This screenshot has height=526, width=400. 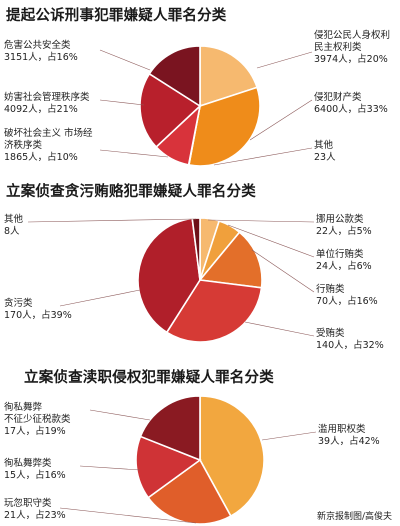 What do you see at coordinates (351, 103) in the screenshot?
I see `chart1-label-property: 侵犯财产类 6400人，占33%` at bounding box center [351, 103].